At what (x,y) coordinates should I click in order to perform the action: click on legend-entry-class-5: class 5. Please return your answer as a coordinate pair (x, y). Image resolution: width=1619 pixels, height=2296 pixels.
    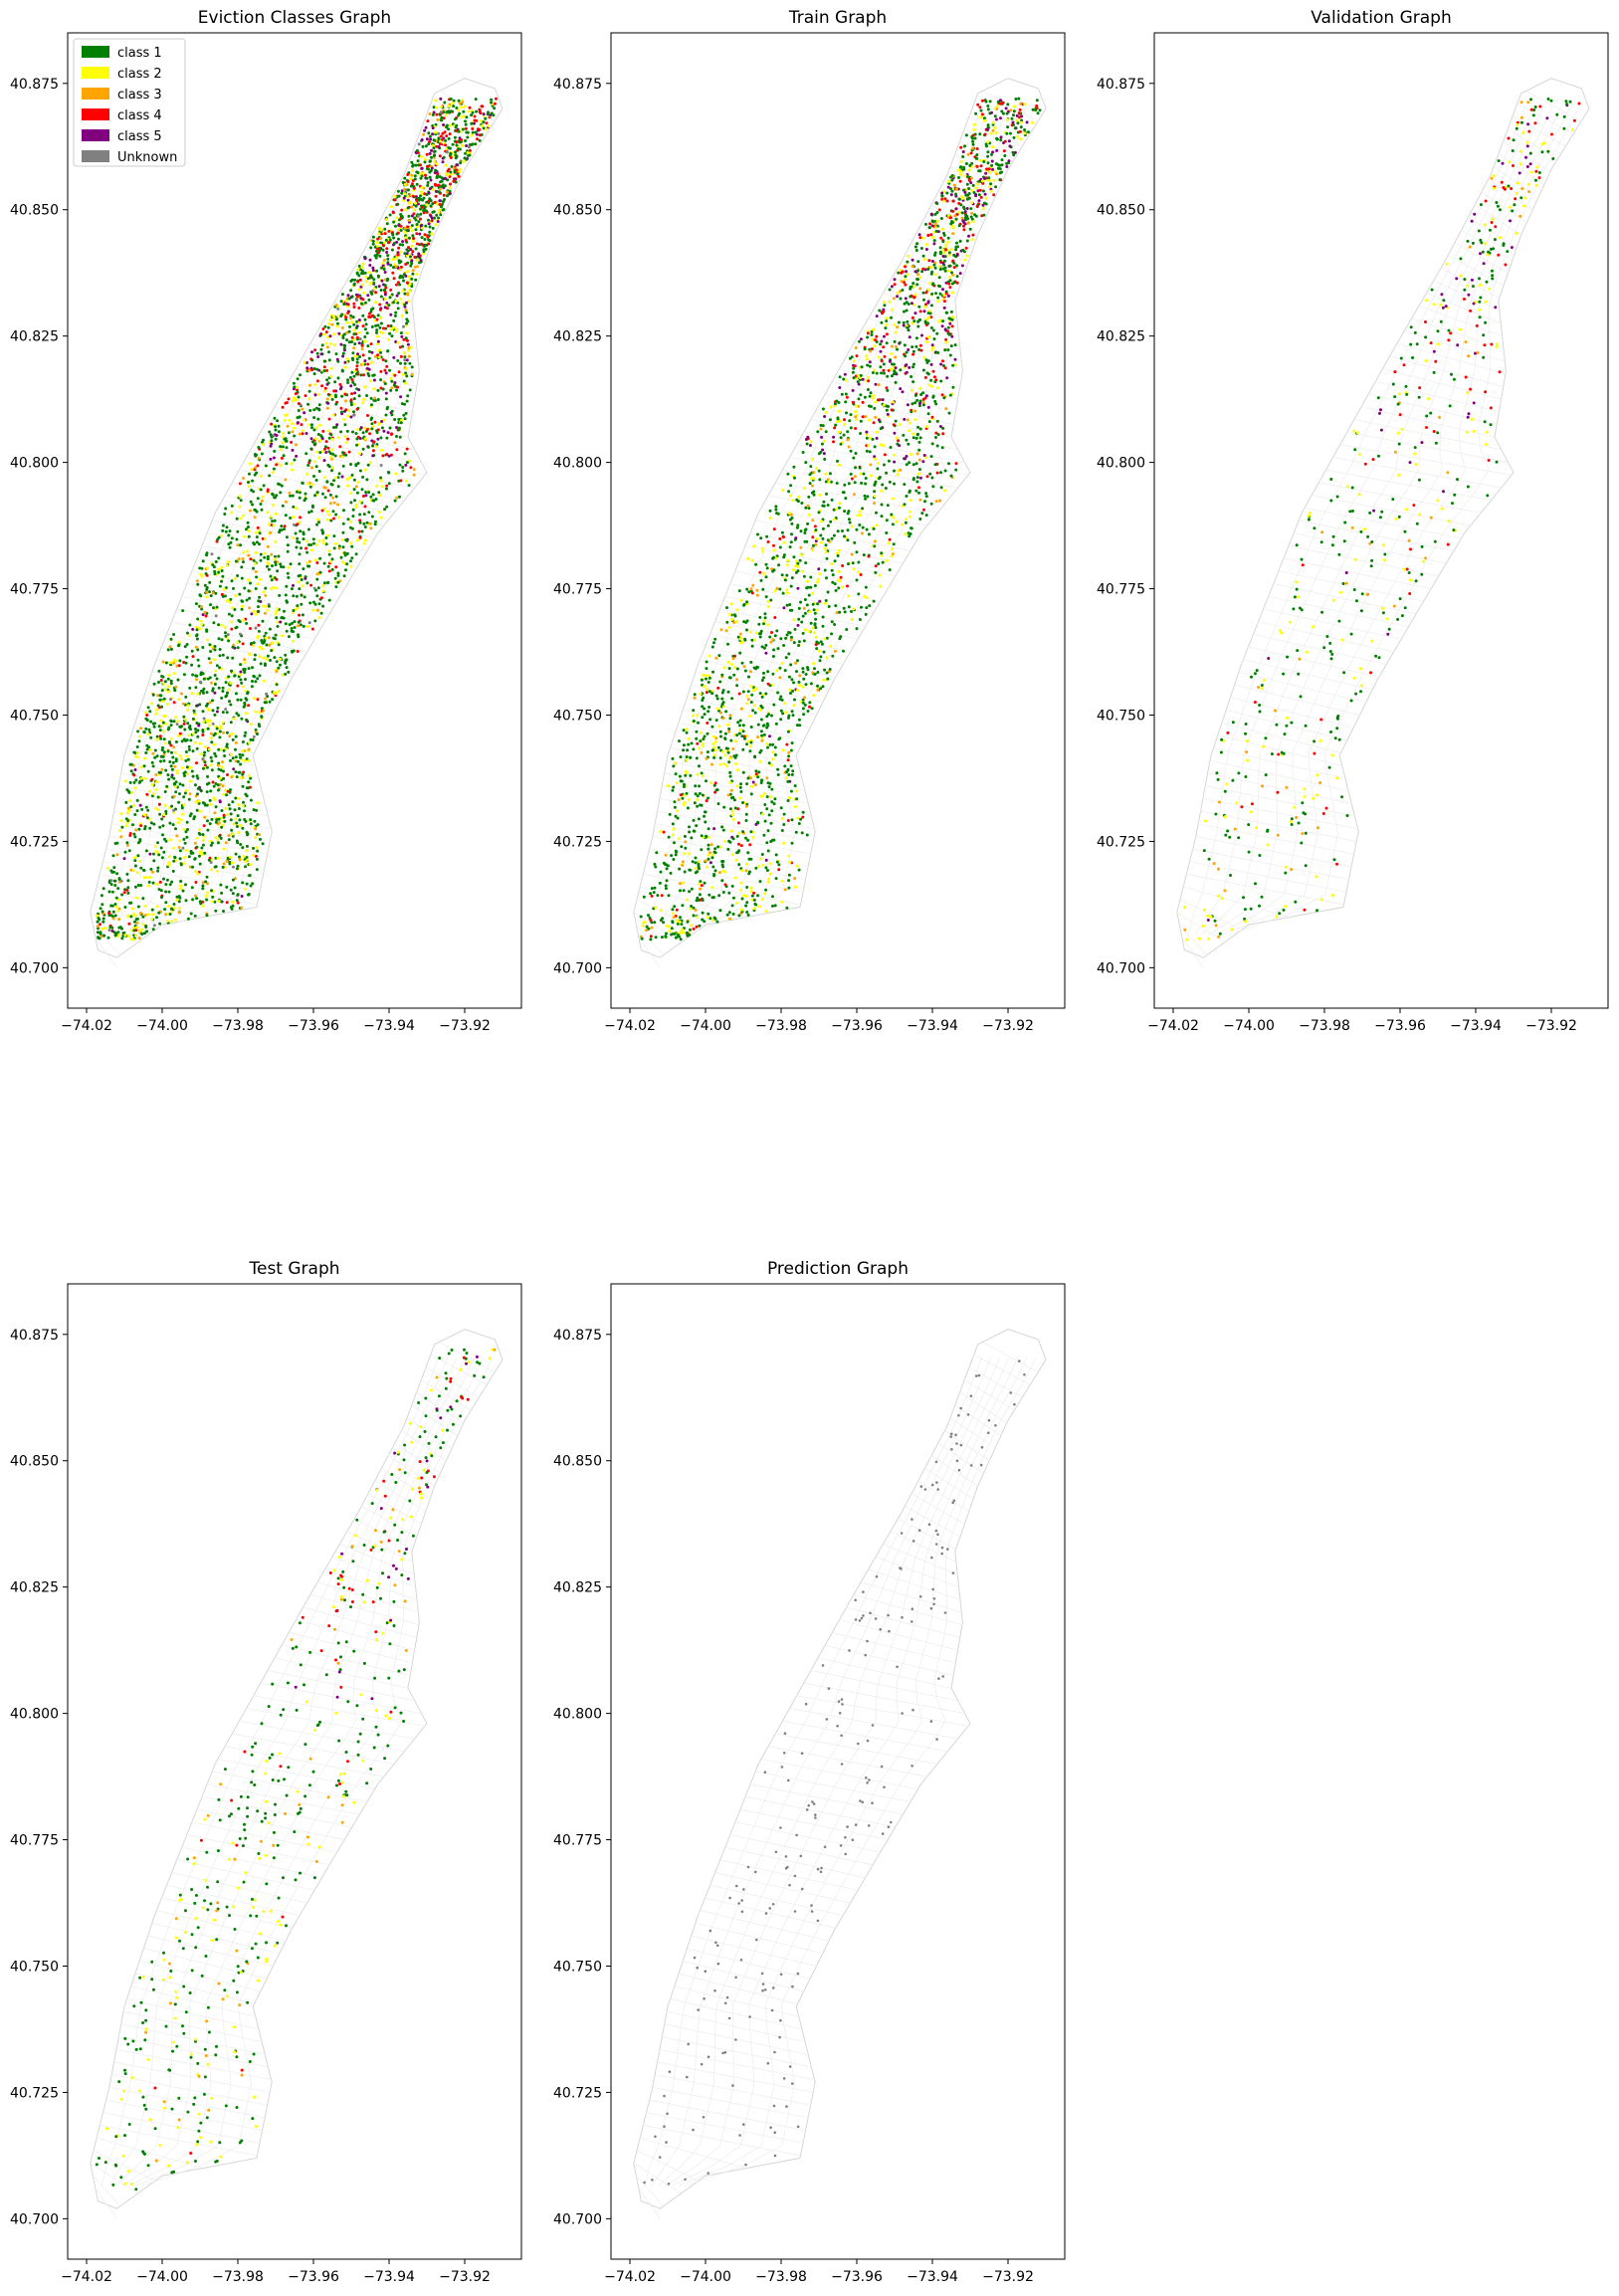
    Looking at the image, I should click on (122, 136).